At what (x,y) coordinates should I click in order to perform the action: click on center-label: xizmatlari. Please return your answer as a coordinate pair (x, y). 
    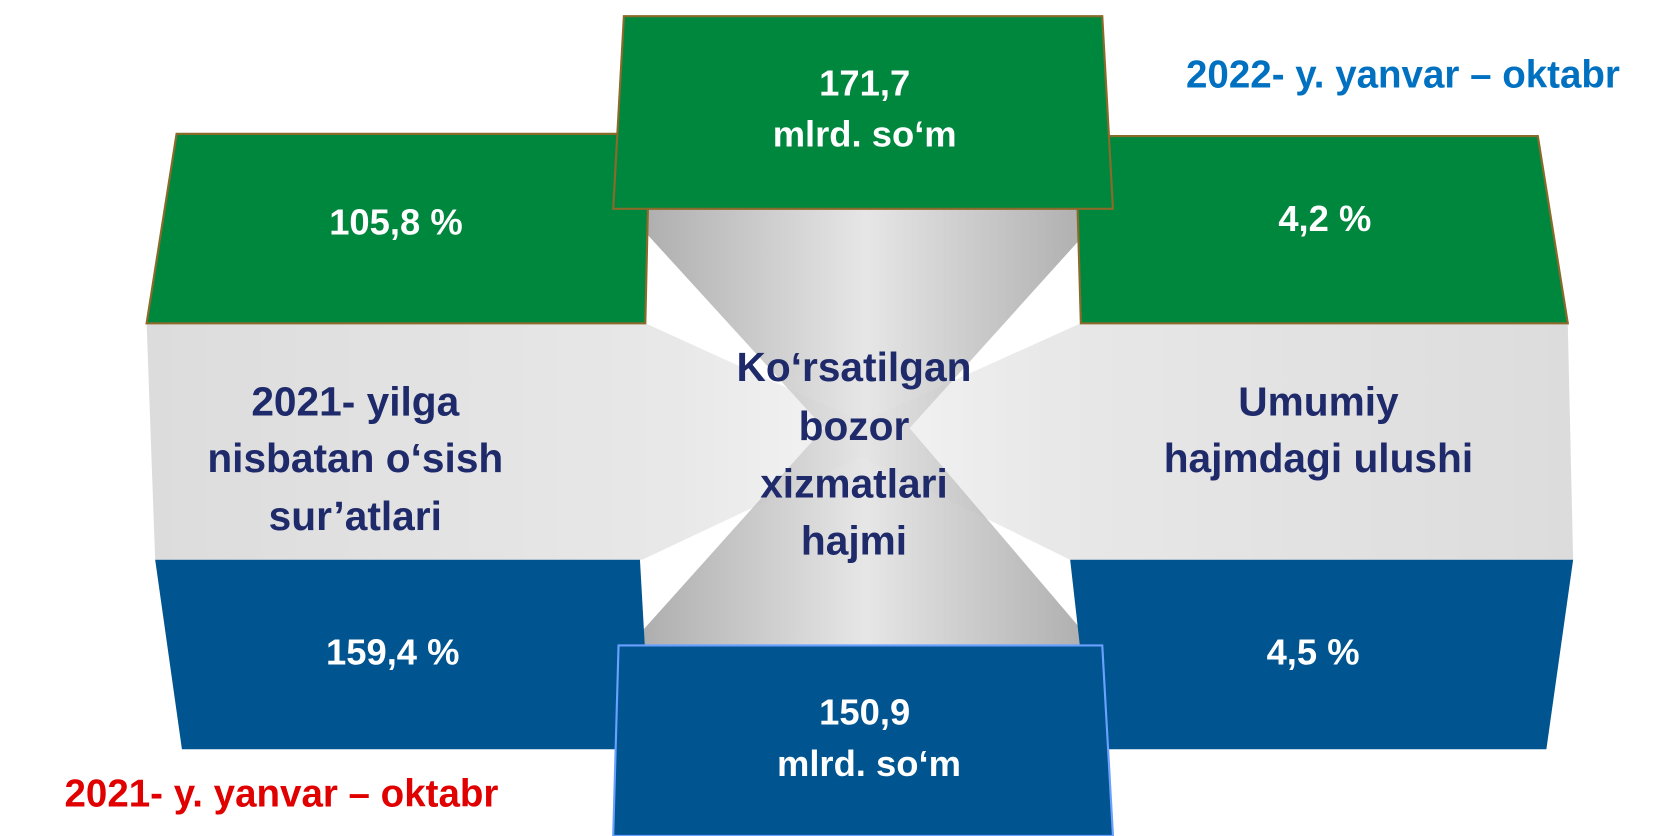
    Looking at the image, I should click on (854, 484).